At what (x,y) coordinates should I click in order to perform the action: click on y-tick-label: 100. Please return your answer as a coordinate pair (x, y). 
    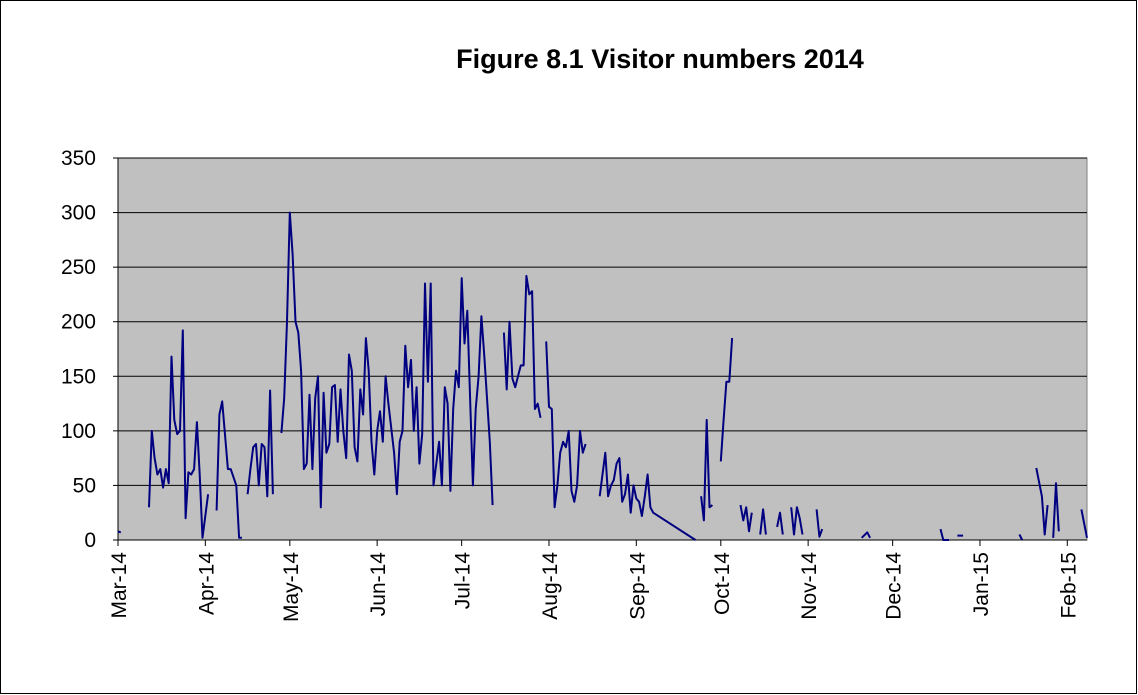
    Looking at the image, I should click on (78, 431).